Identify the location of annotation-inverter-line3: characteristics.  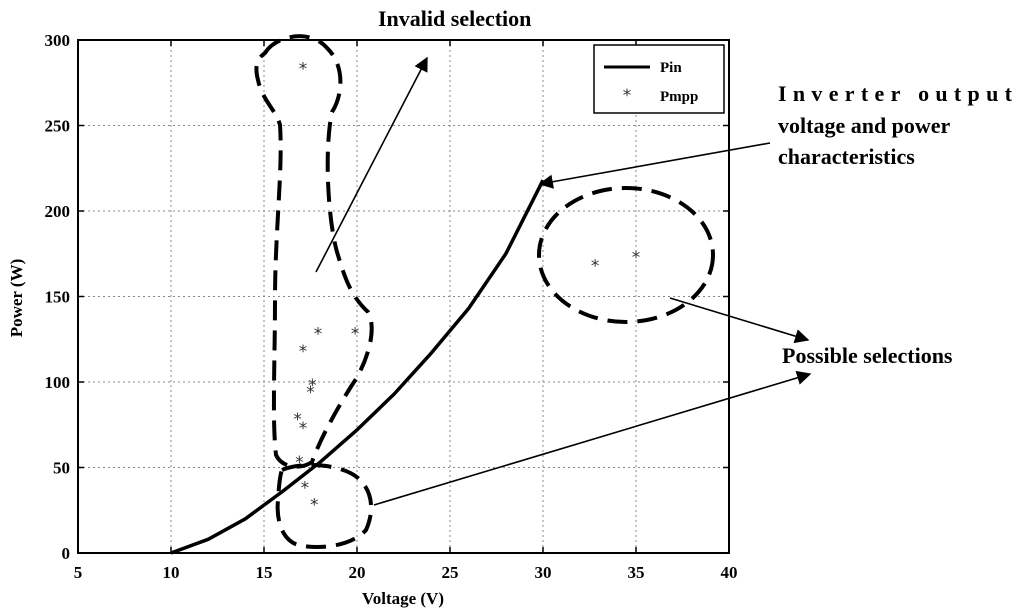
(846, 156).